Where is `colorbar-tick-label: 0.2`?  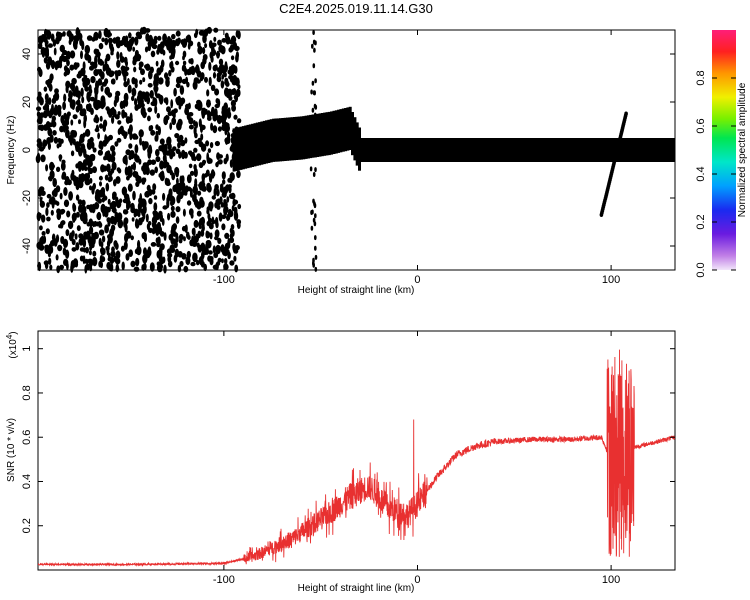
colorbar-tick-label: 0.2 is located at coordinates (701, 221).